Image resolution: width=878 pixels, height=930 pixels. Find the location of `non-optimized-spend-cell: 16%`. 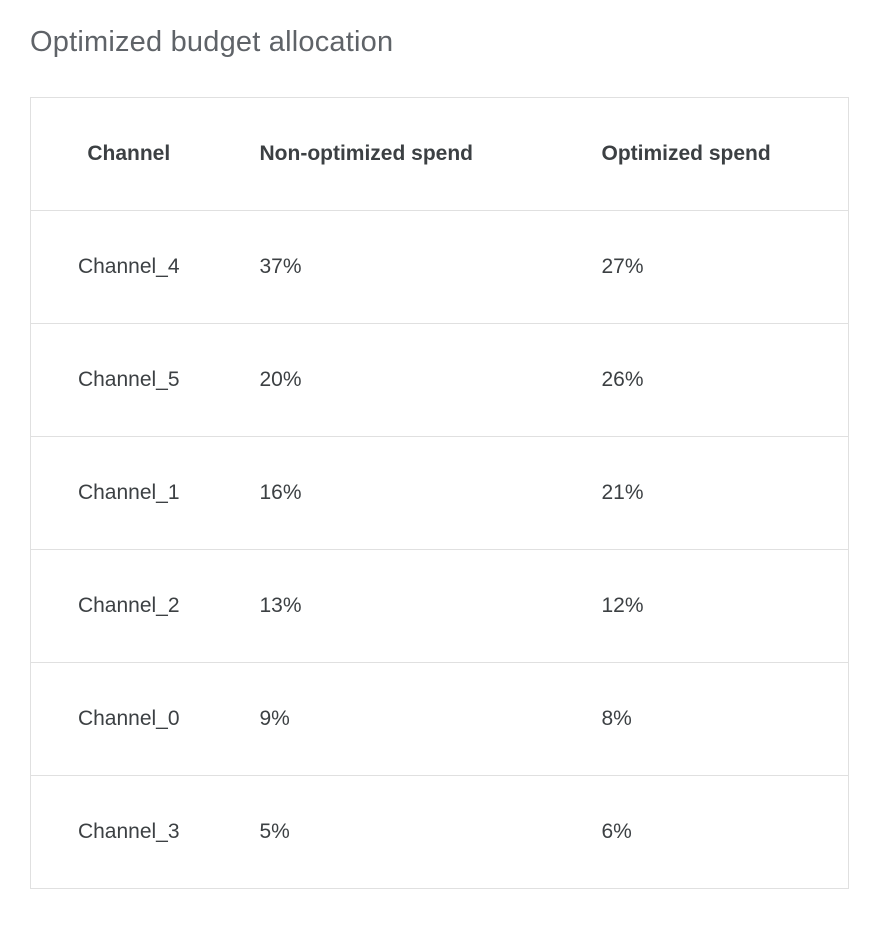

non-optimized-spend-cell: 16% is located at coordinates (397, 493).